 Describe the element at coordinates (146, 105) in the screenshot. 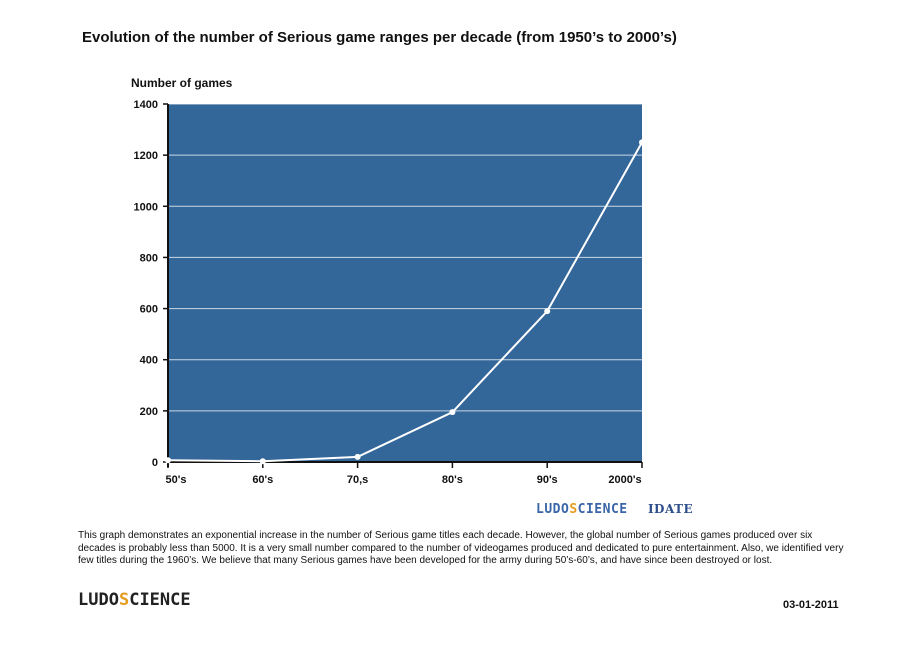

I see `y-tick-label: 1400` at that location.